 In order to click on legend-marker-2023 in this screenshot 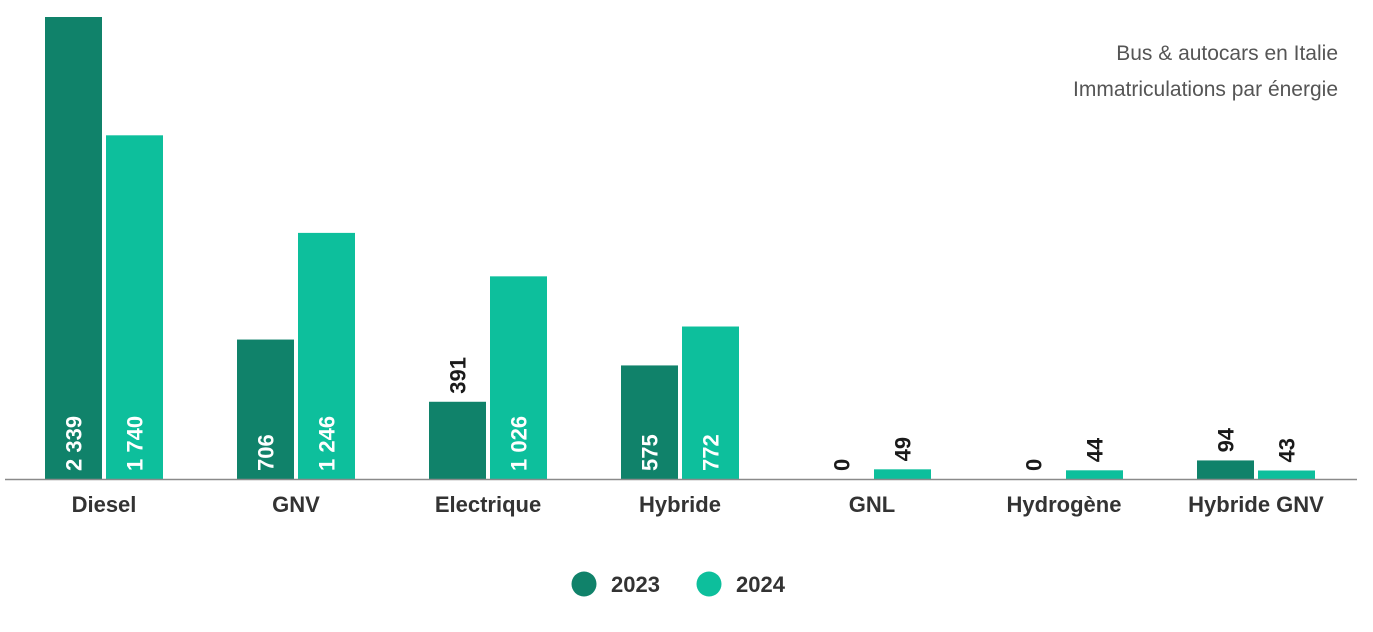, I will do `click(584, 584)`.